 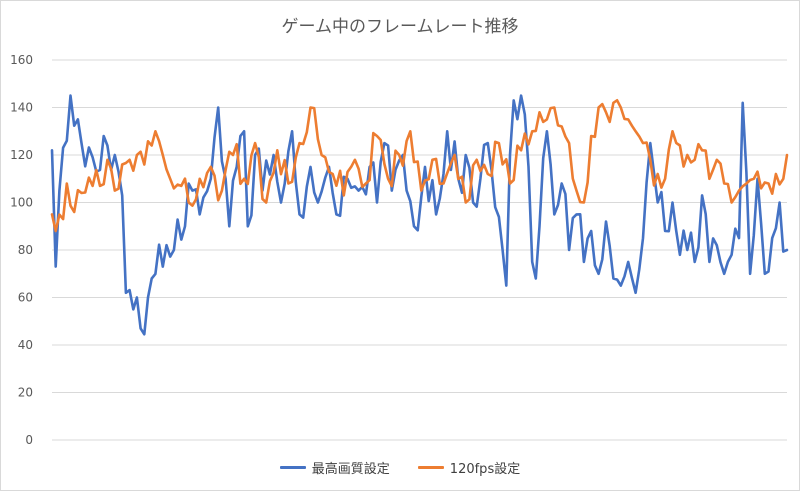 I want to click on legend-label-series-2: 120fps設定, so click(x=485, y=469).